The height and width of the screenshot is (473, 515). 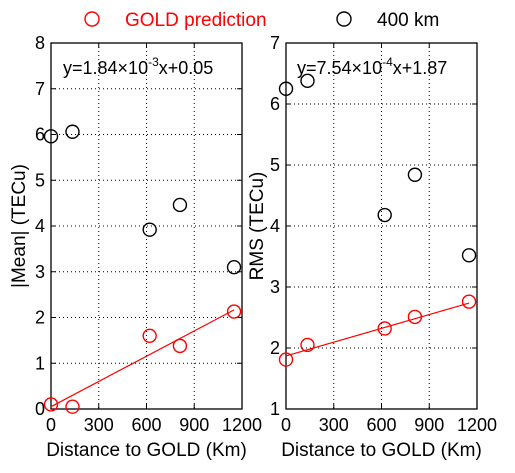 What do you see at coordinates (186, 68) in the screenshot?
I see `fit-equation-suffix: x+0.05` at bounding box center [186, 68].